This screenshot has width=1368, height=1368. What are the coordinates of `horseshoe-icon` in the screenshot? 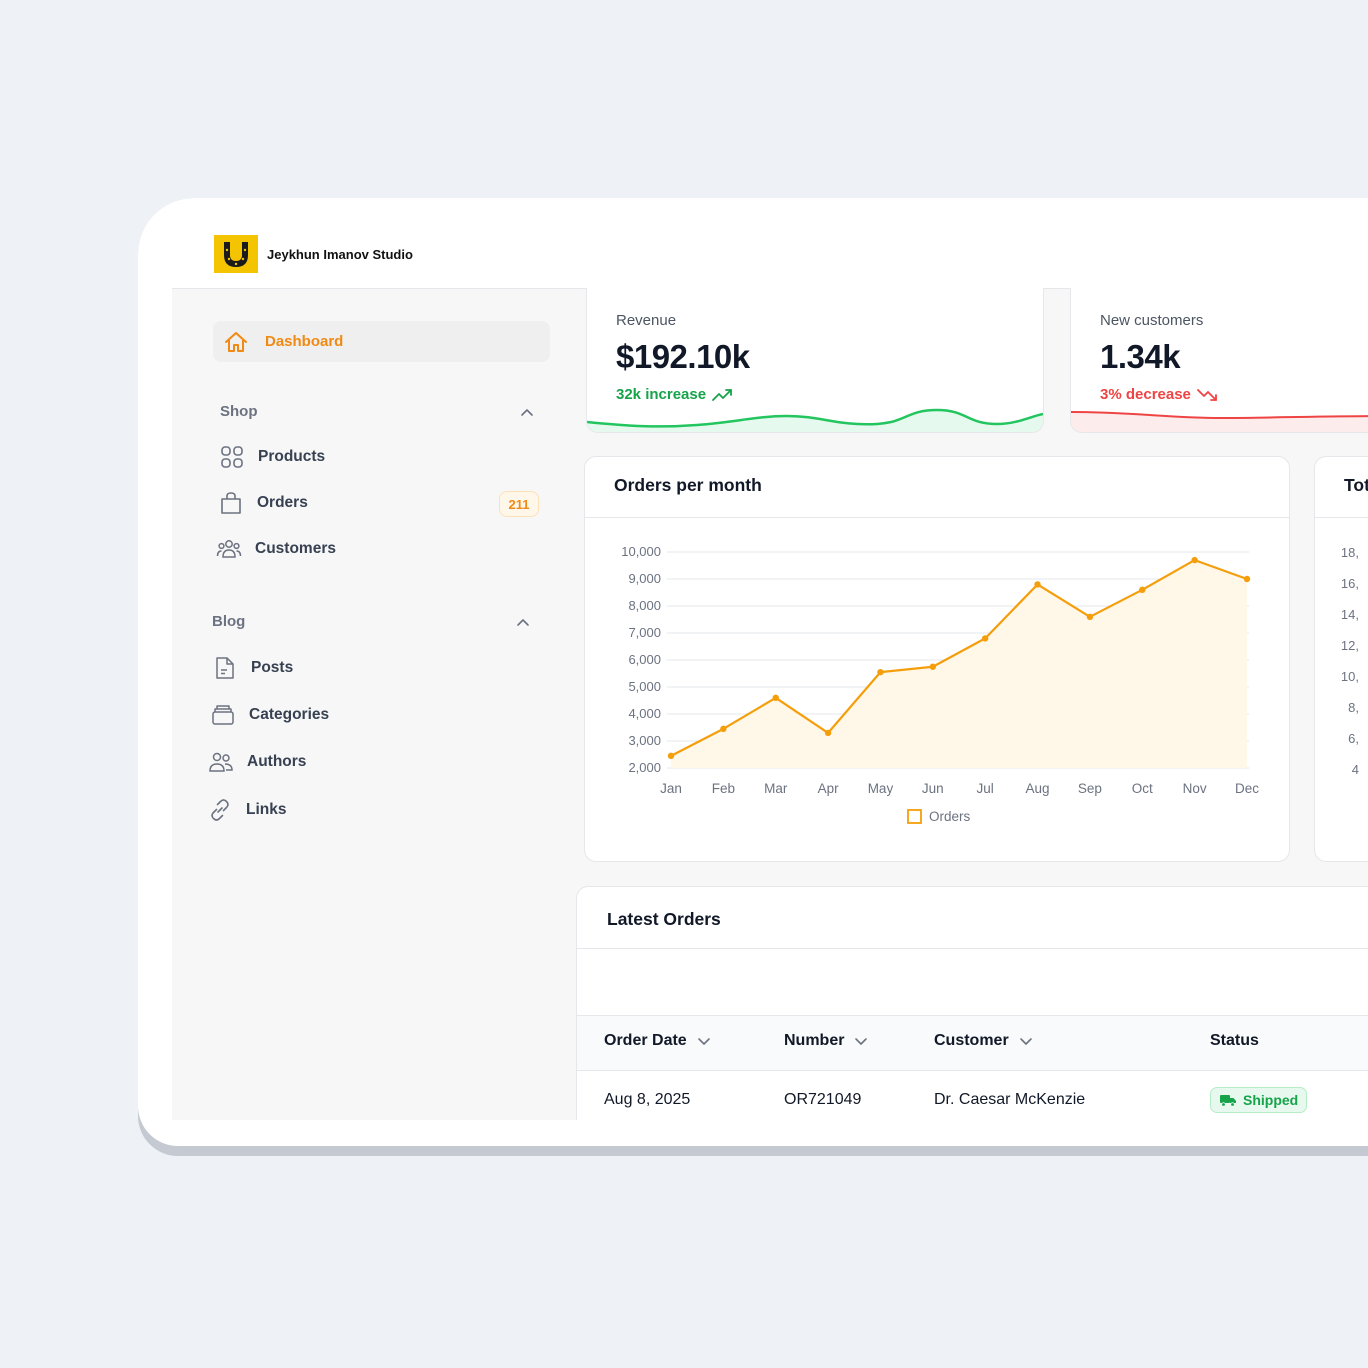 It's located at (236, 254).